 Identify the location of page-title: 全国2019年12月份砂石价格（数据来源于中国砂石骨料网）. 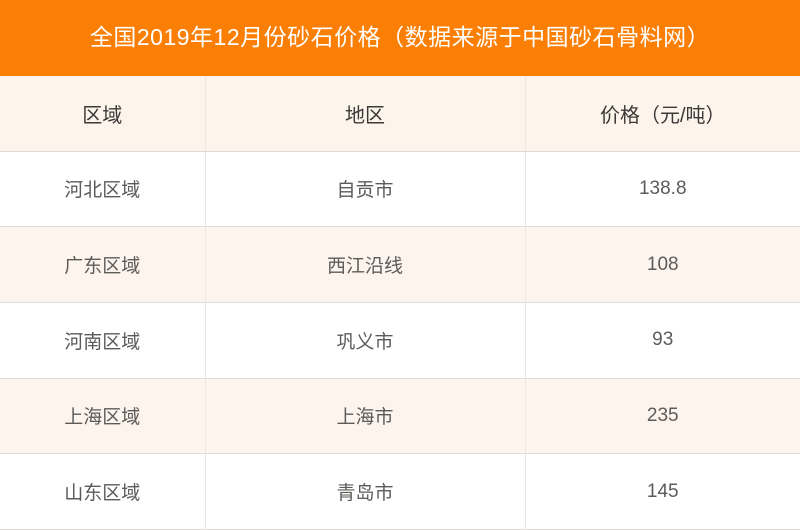
(400, 37).